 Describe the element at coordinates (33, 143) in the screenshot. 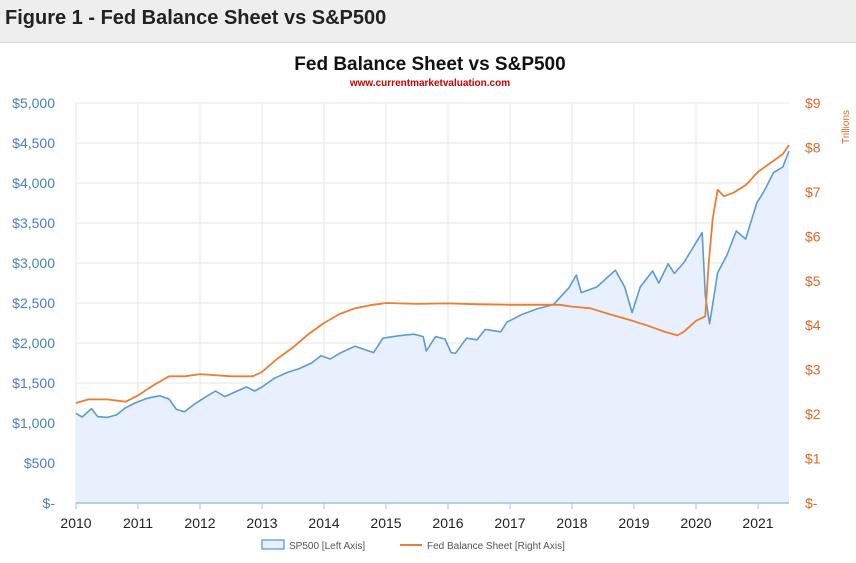

I see `y-left-tick-label: $4,500` at that location.